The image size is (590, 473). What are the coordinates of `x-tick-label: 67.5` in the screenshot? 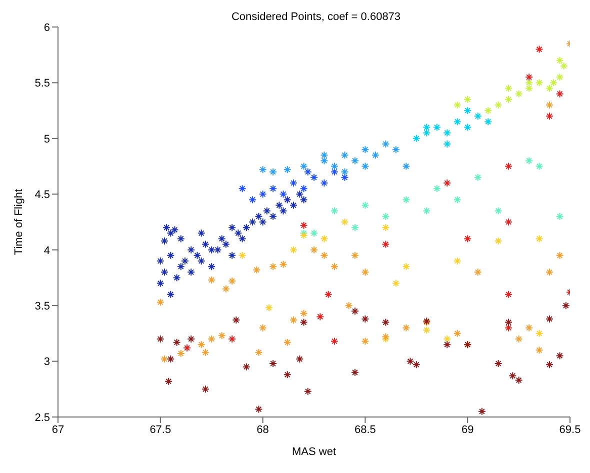 It's located at (161, 430).